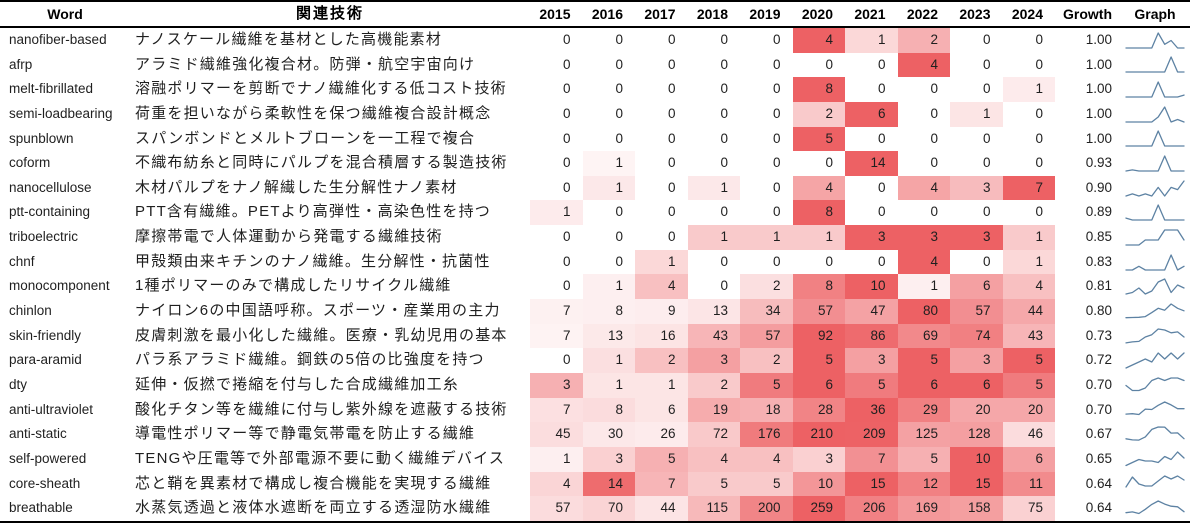 This screenshot has width=1190, height=523. Describe the element at coordinates (1098, 311) in the screenshot. I see `growth-cell: 0.80` at that location.